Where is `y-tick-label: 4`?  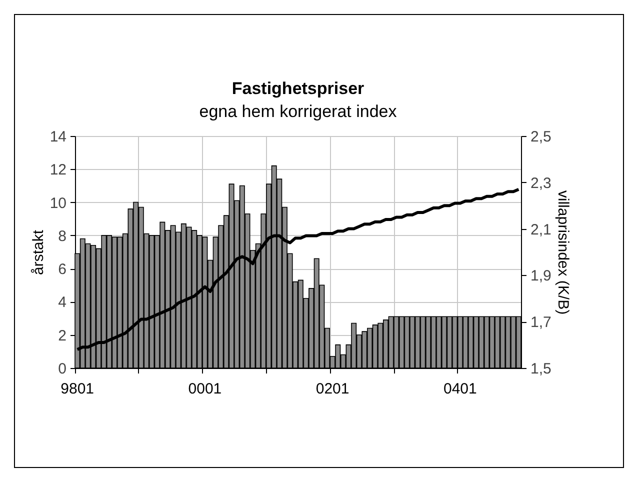
y-tick-label: 4 is located at coordinates (62, 303).